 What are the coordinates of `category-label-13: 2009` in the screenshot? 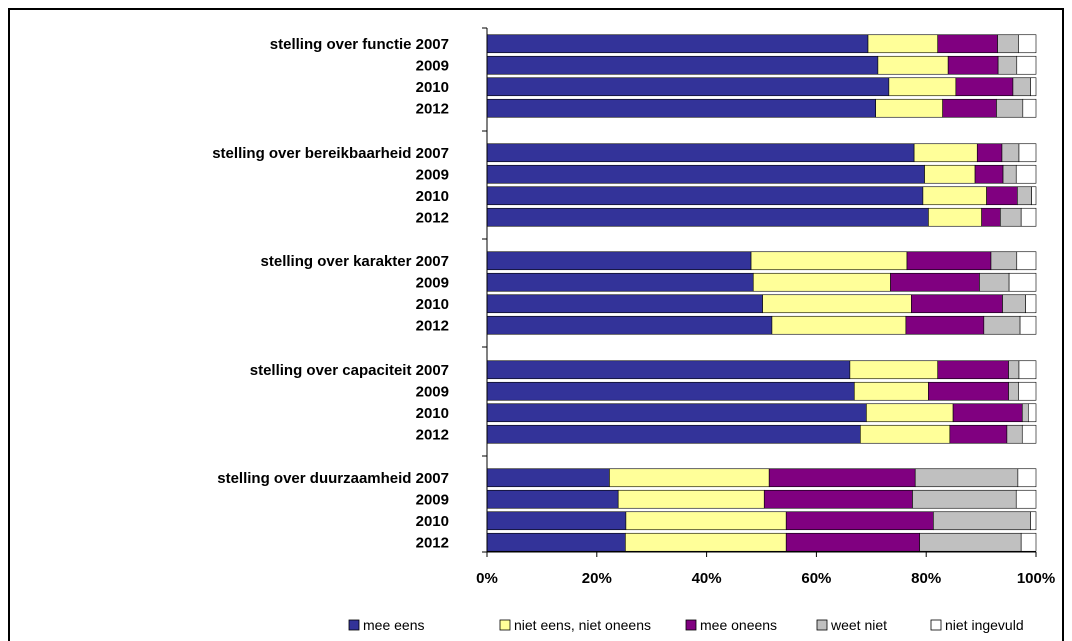 It's located at (432, 391).